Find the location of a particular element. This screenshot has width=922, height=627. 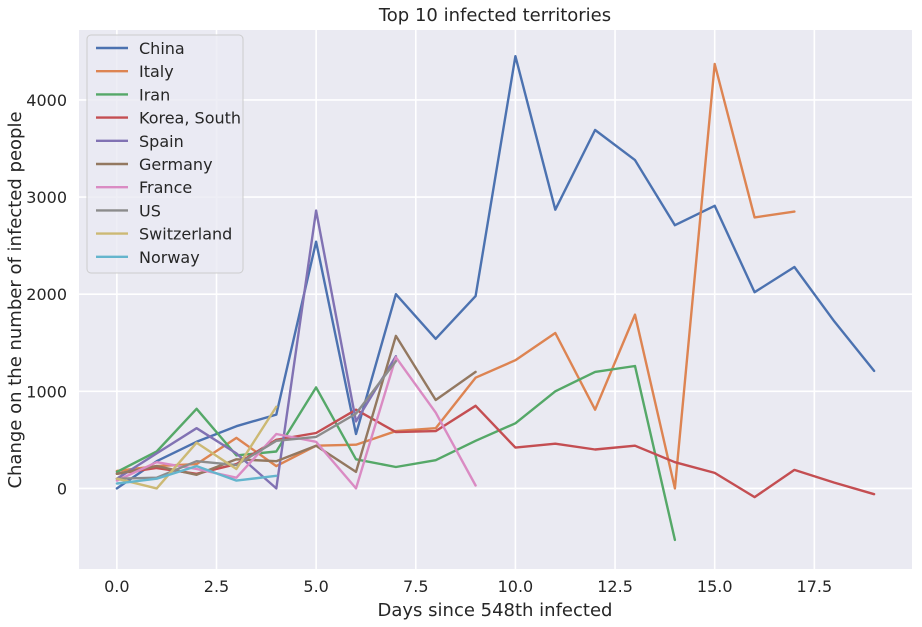

x-tick-label: 17.5 is located at coordinates (815, 586).